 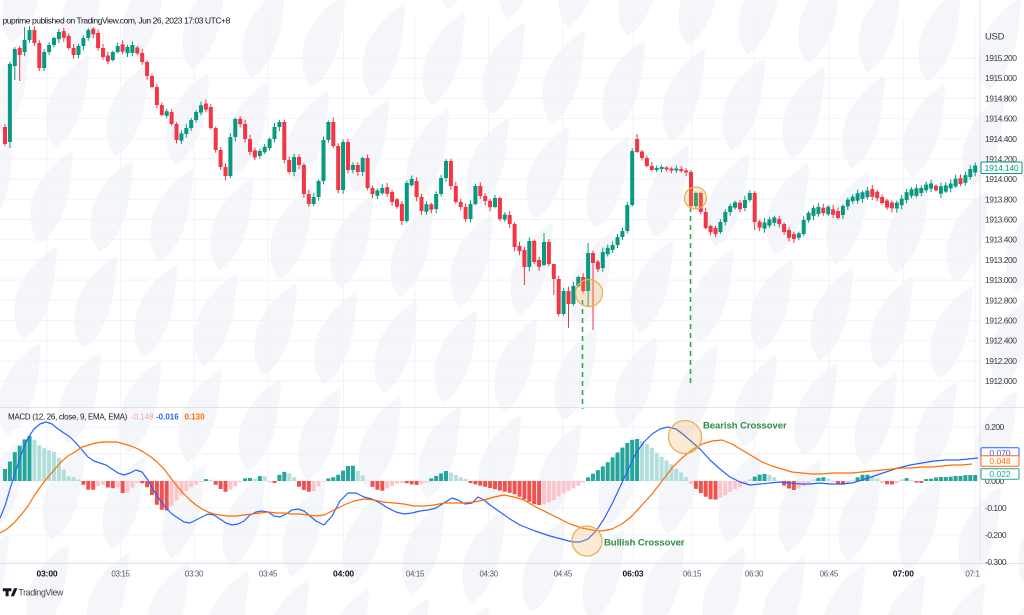 I want to click on svg-text: 0.130, so click(x=195, y=417).